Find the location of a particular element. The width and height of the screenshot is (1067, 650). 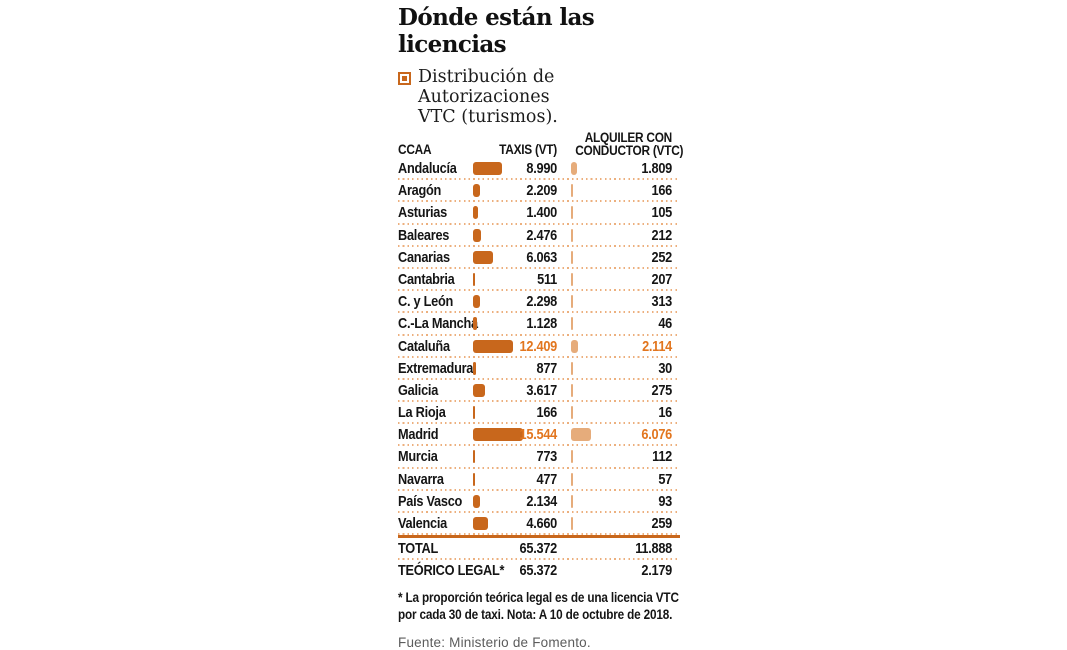

table-row: Canarias 6.063 252 is located at coordinates (539, 258).